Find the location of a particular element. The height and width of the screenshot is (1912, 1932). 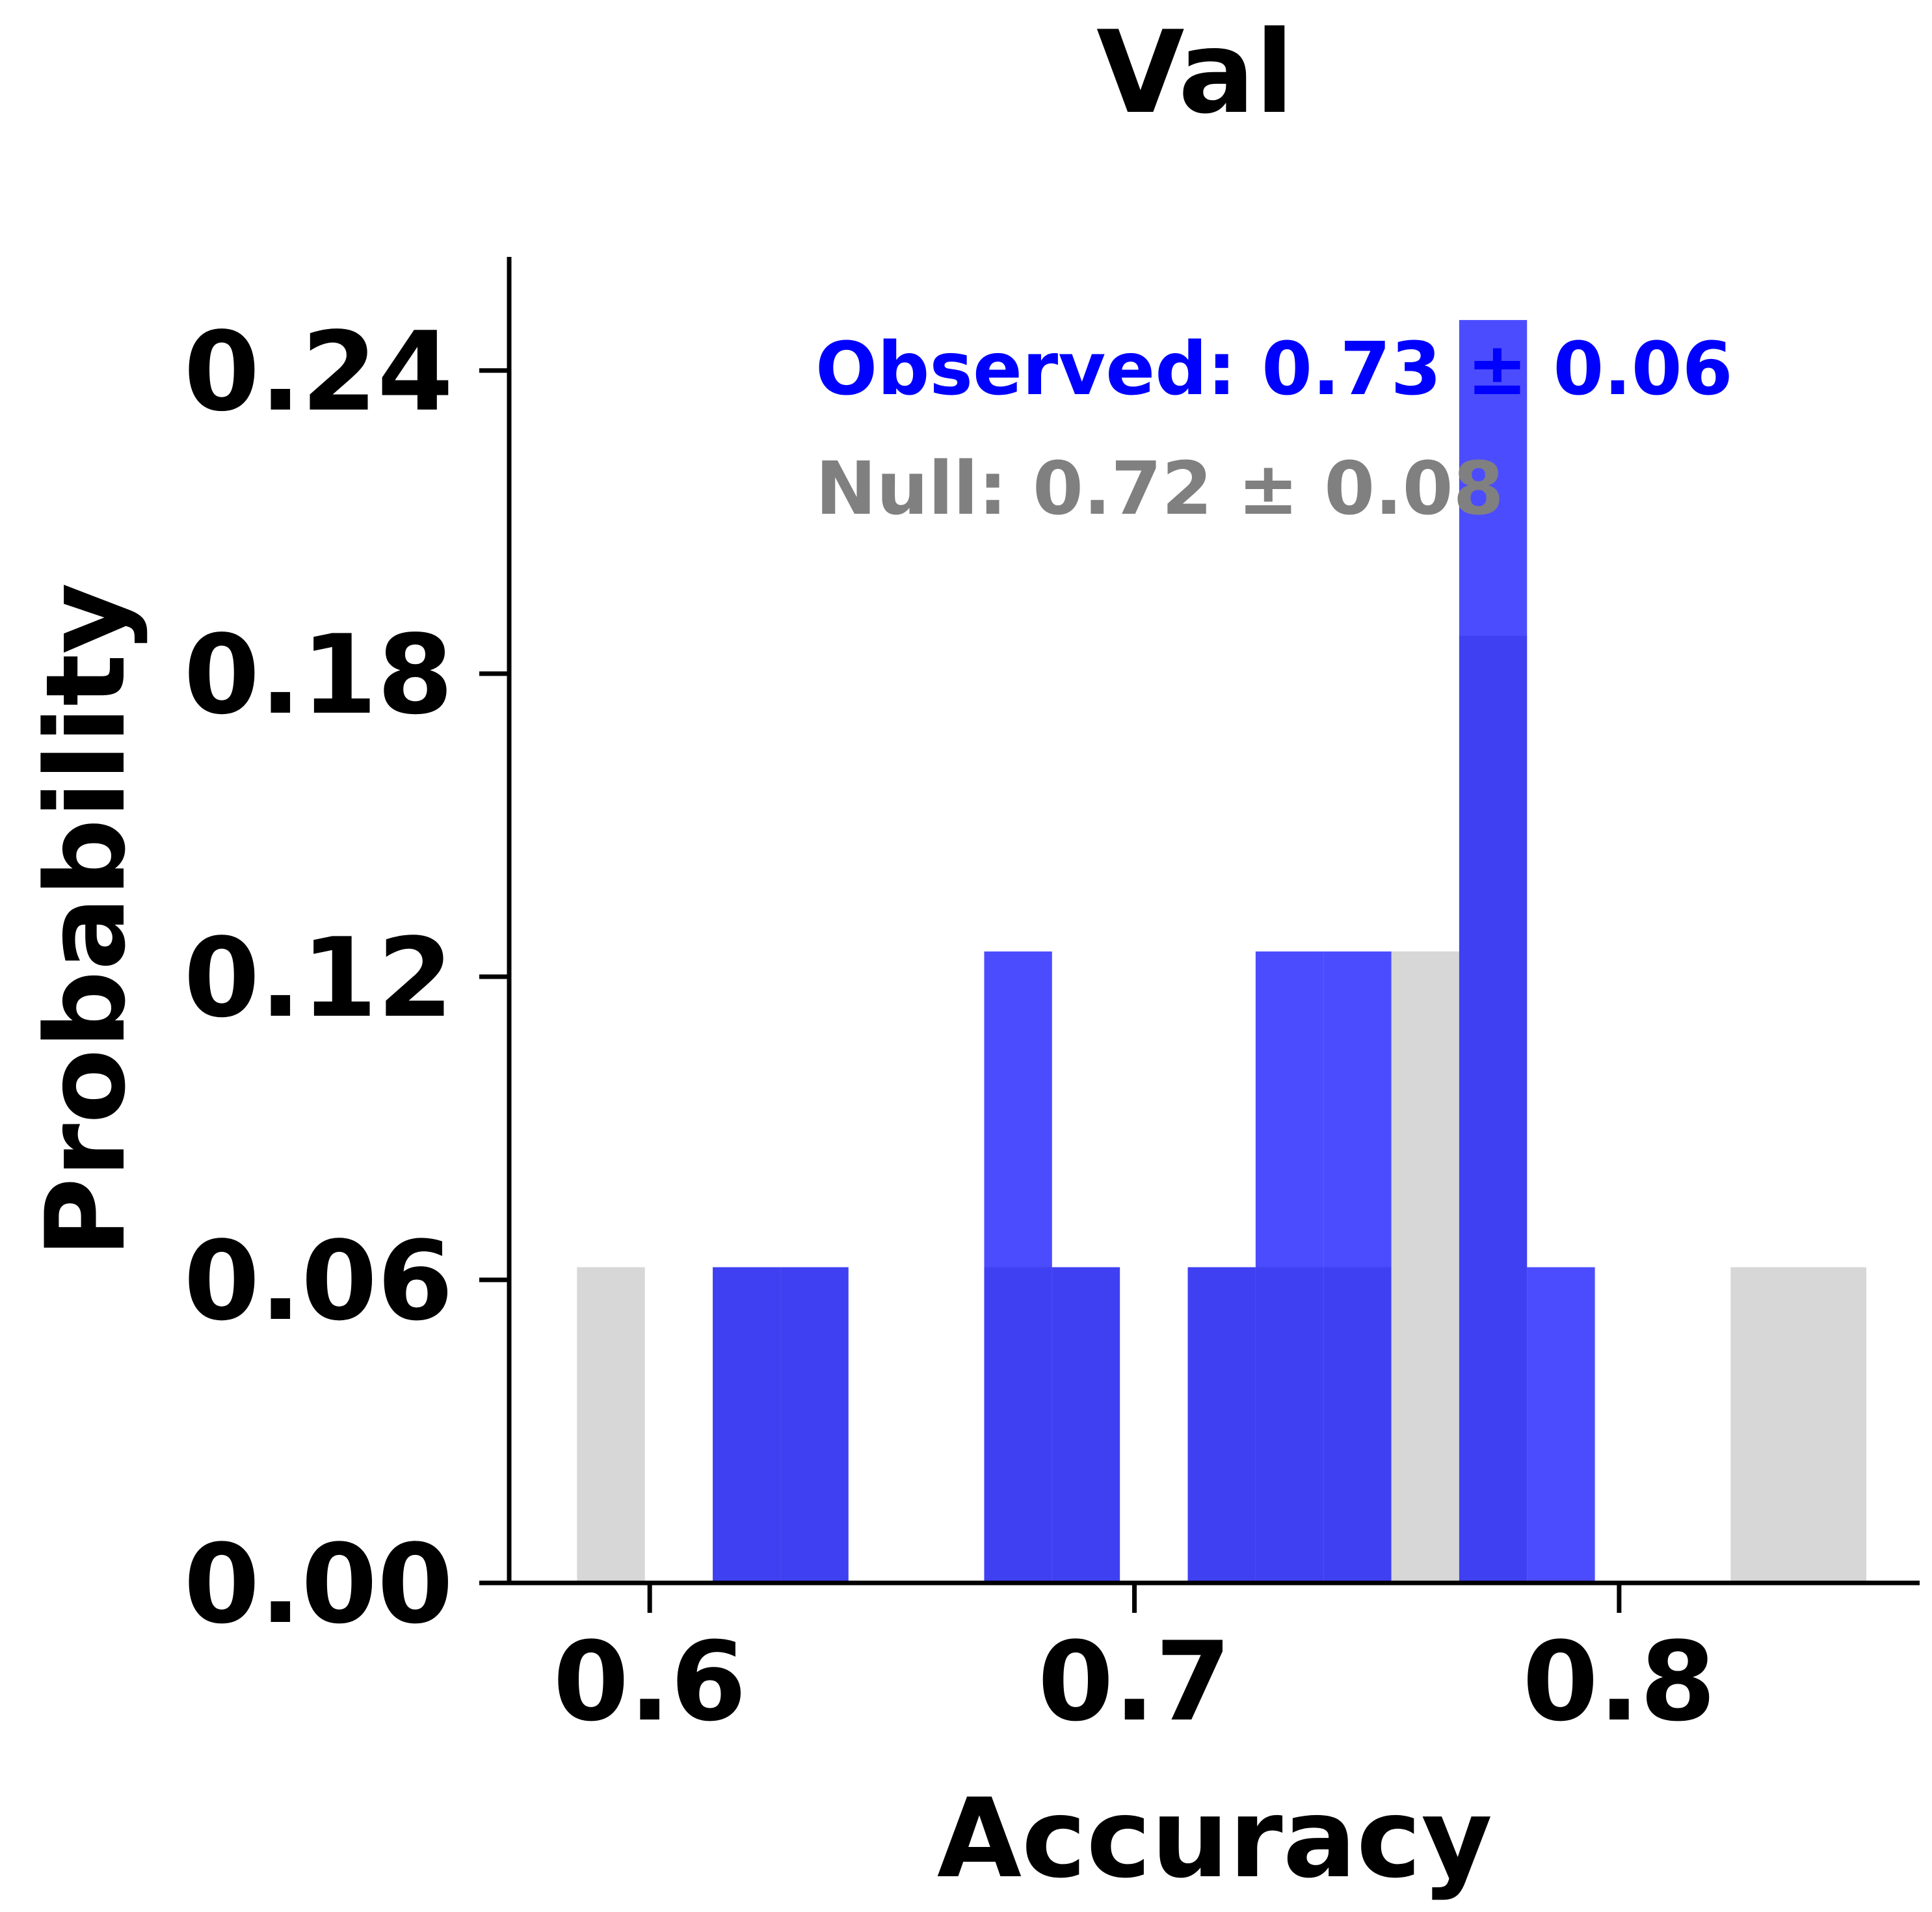

observed-stat-label: Observed: 0.73 ± 0.06 is located at coordinates (1274, 369).